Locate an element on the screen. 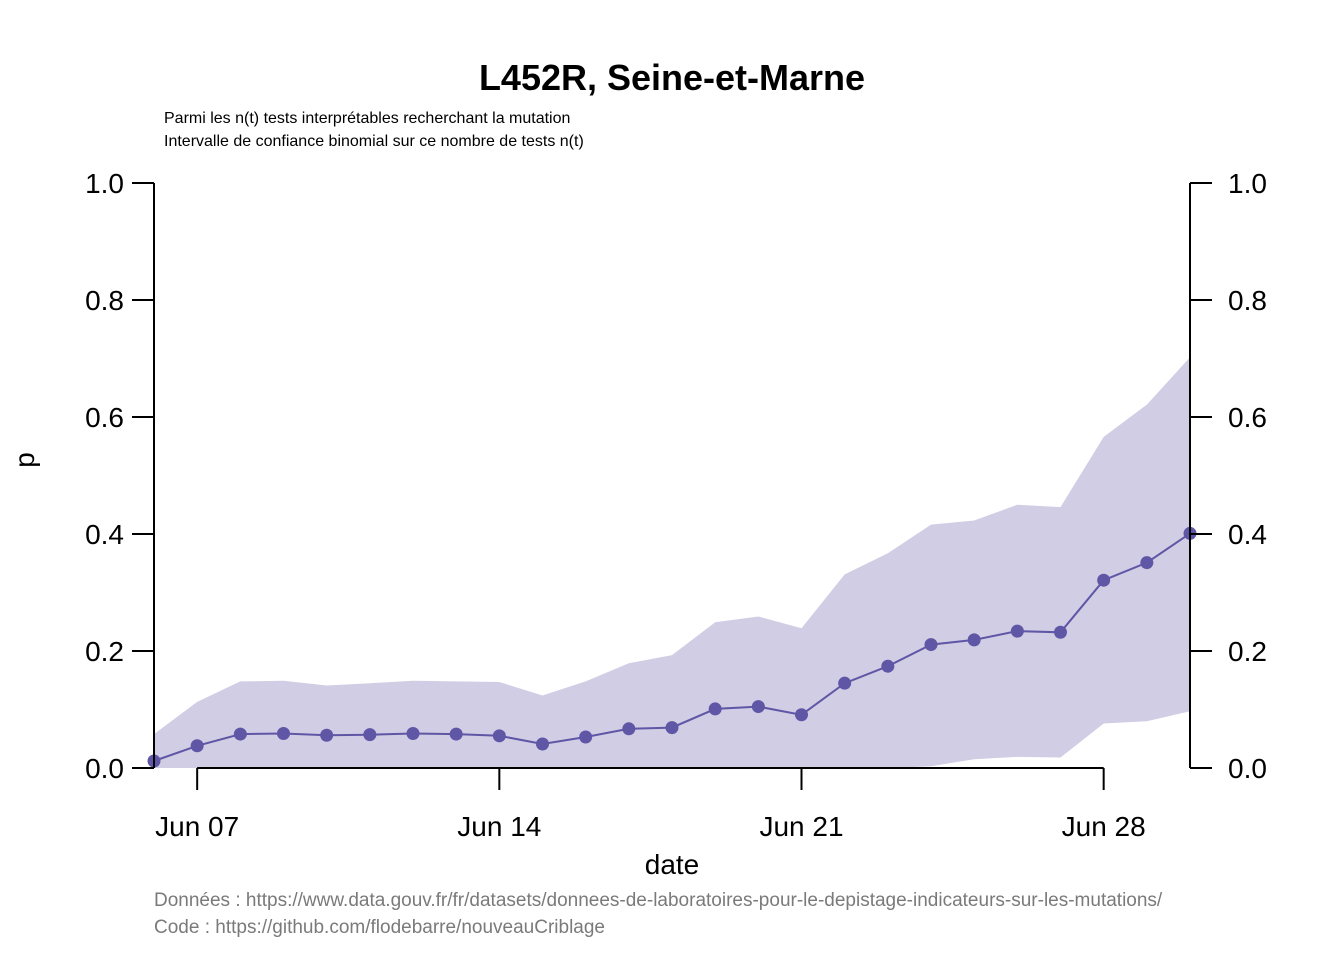 The image size is (1344, 960). y-tick-label-right: 1.0 is located at coordinates (1247, 183).